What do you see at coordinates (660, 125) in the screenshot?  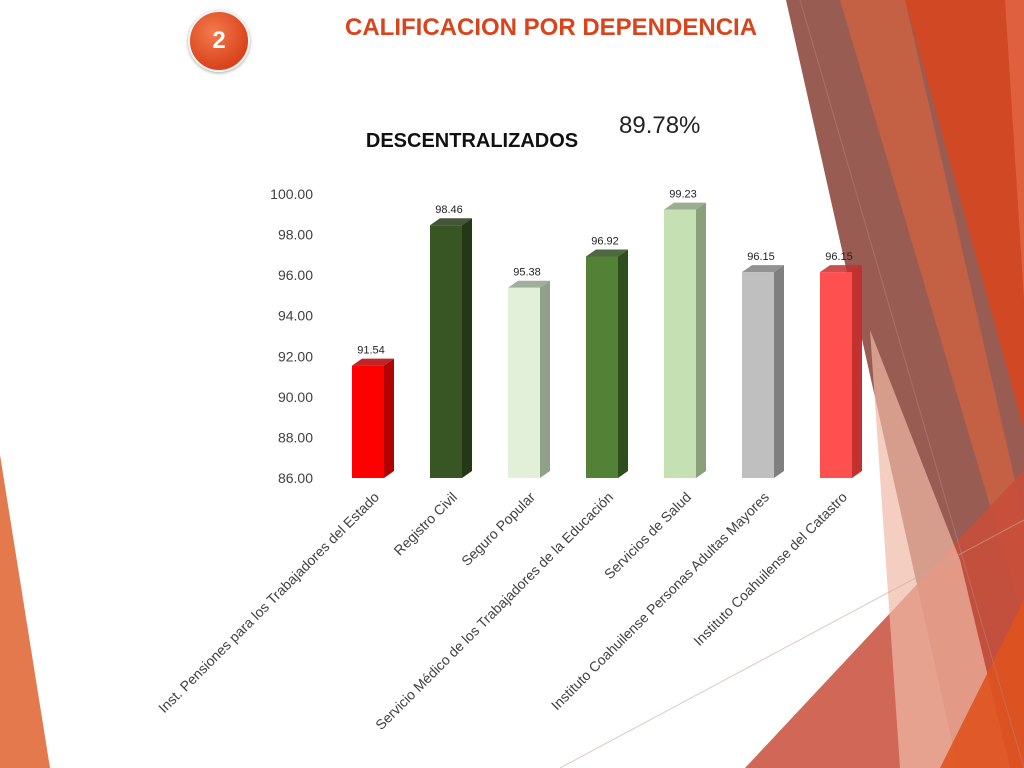 I see `overall-score: 89.78%` at bounding box center [660, 125].